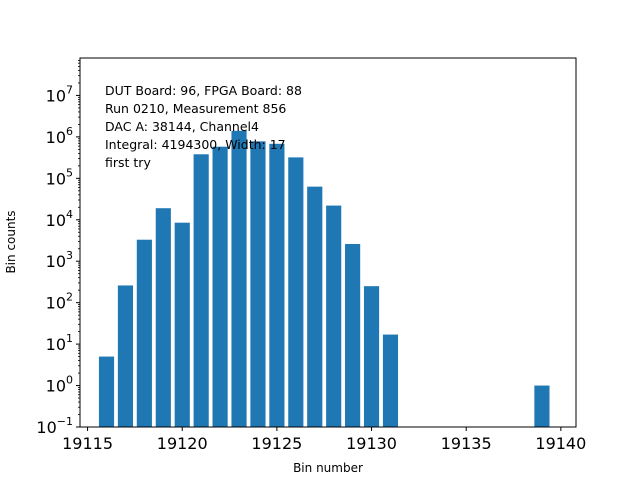 The width and height of the screenshot is (640, 480). Describe the element at coordinates (87, 443) in the screenshot. I see `x-tick-label: 19115` at that location.